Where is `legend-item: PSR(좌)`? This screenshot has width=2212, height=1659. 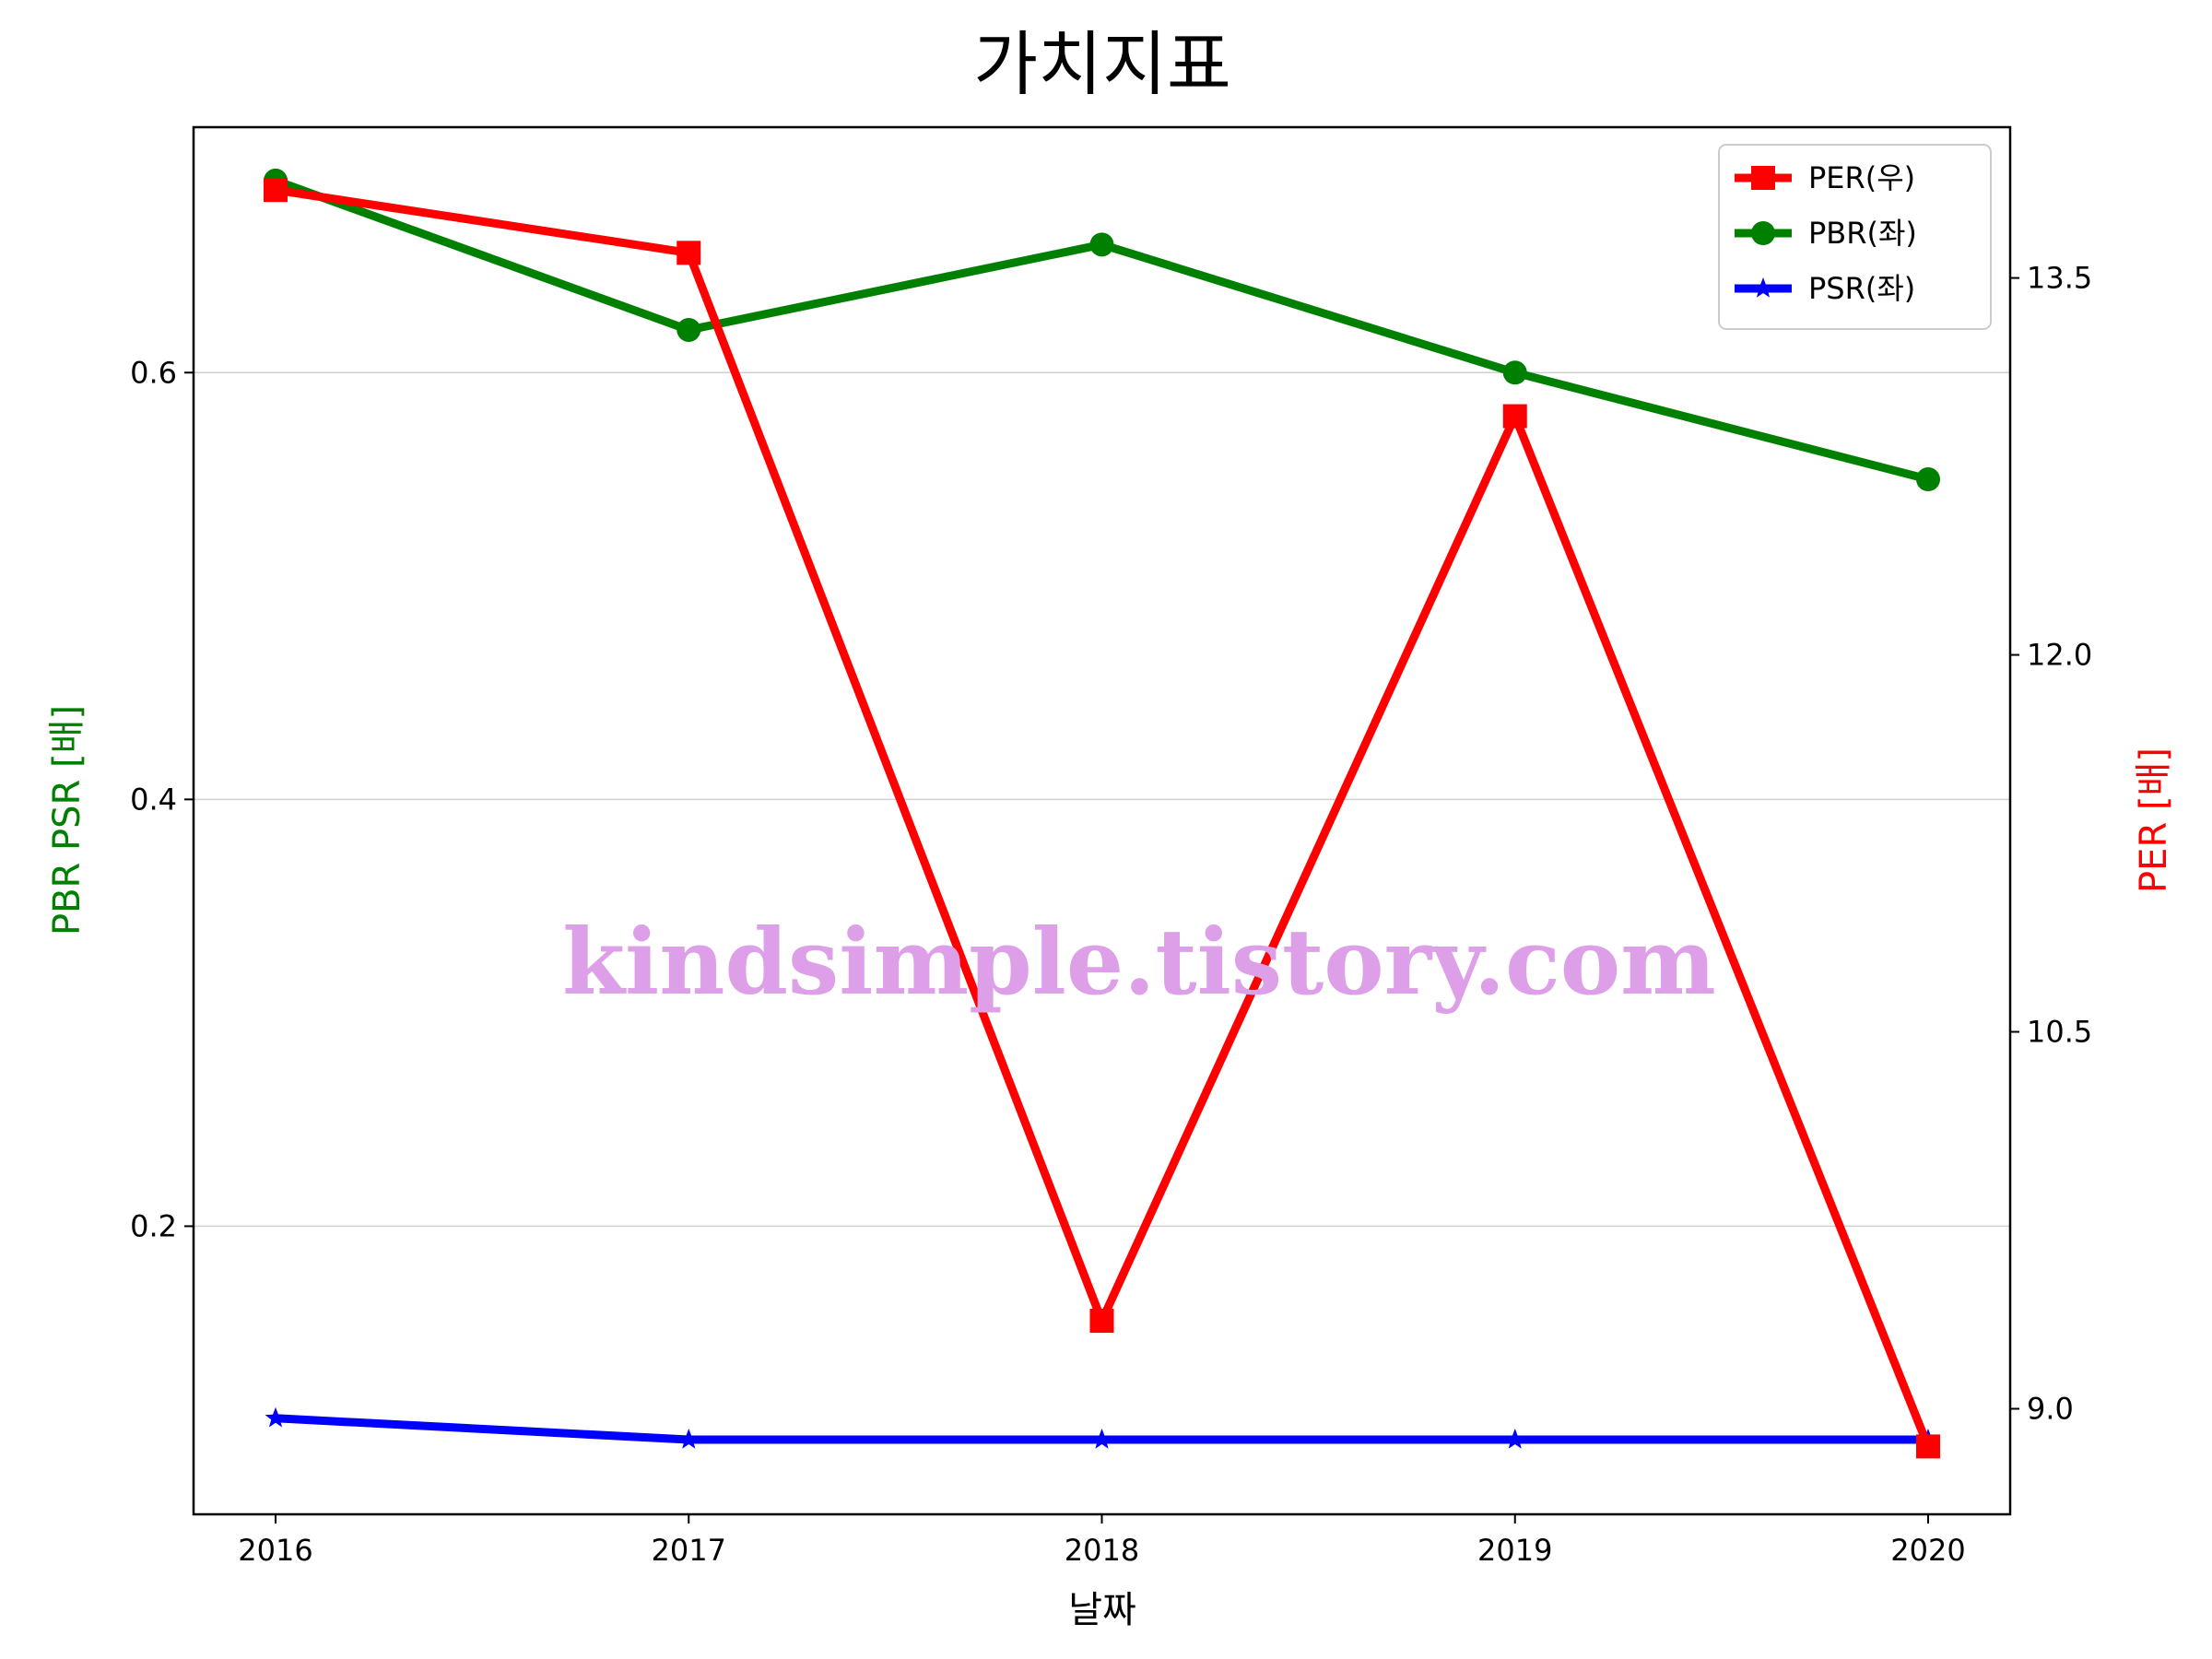
legend-item: PSR(좌) is located at coordinates (1825, 288).